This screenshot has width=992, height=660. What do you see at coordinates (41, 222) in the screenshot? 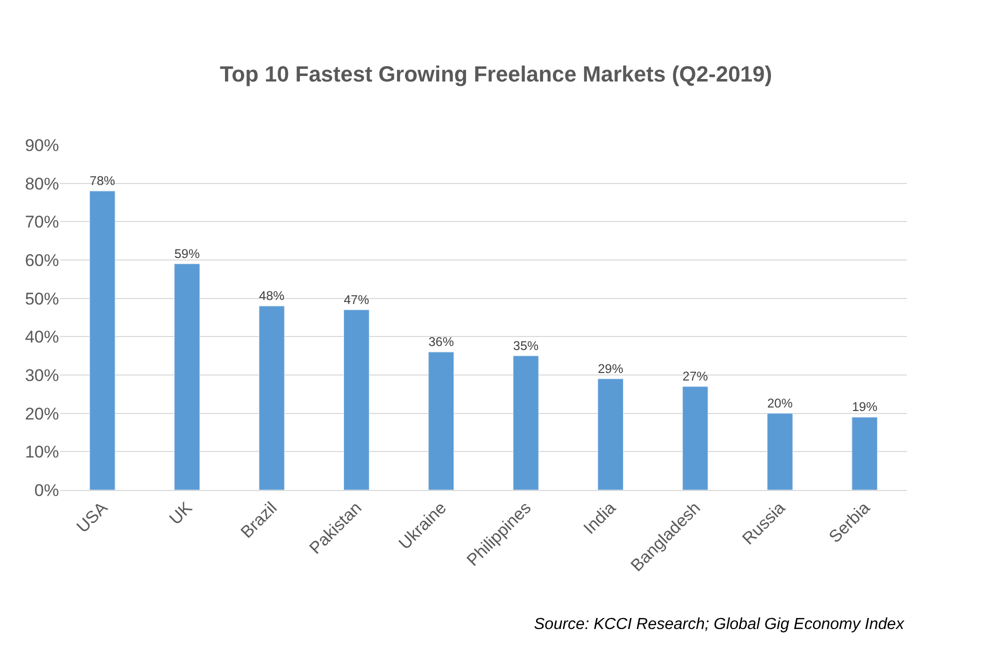
I see `y-tick-label: 70%` at bounding box center [41, 222].